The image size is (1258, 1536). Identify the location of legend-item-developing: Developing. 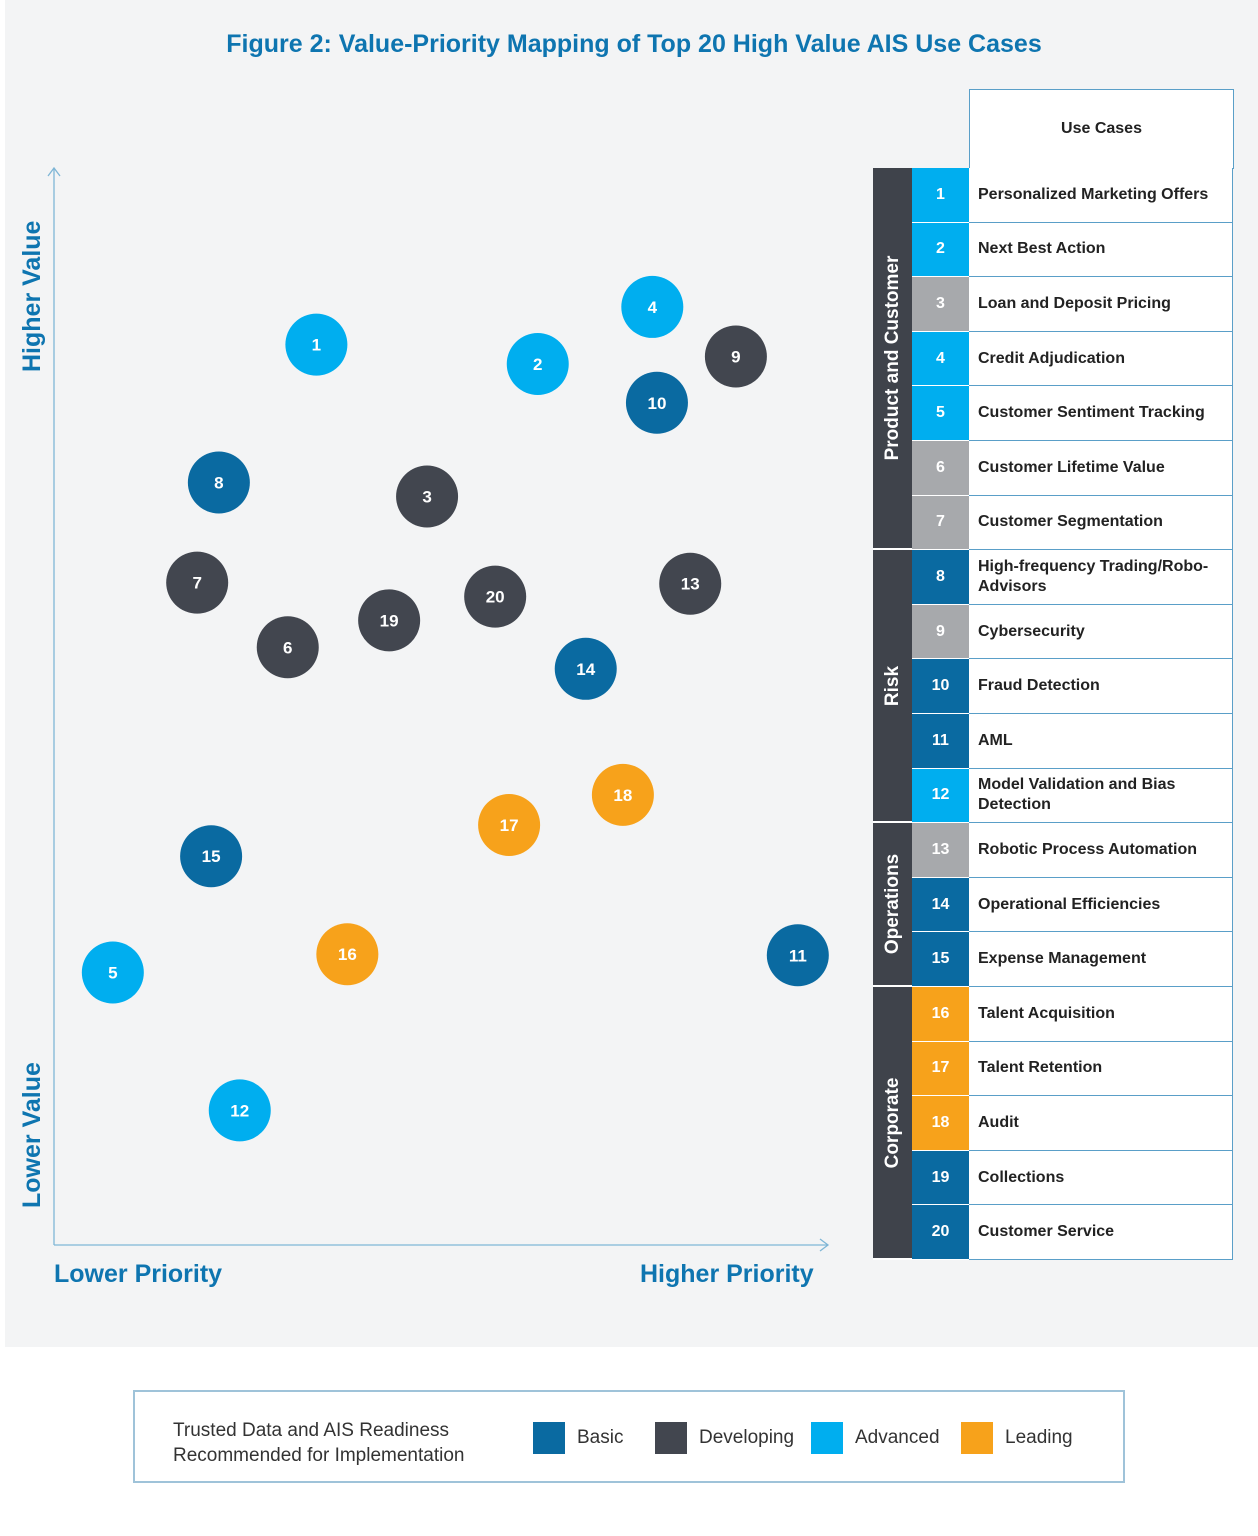
(724, 1438).